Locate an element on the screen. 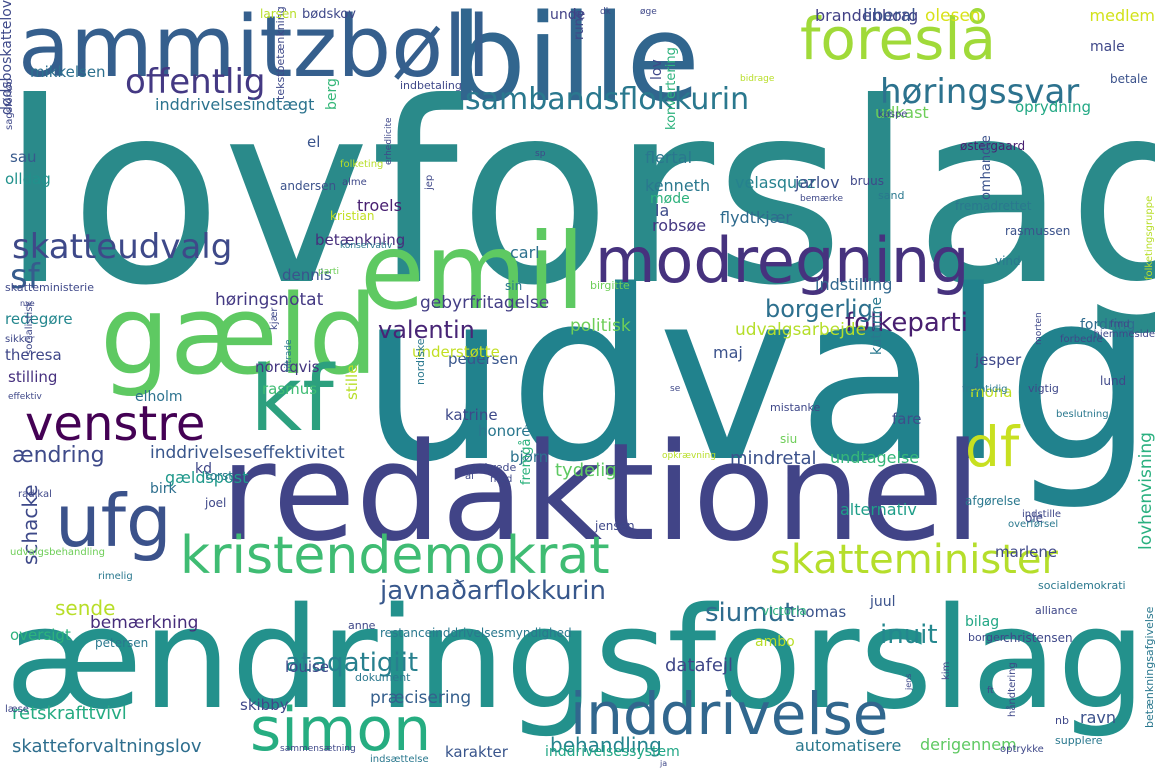 This screenshot has width=1155, height=770. word-cloud-word: foreslå is located at coordinates (898, 39).